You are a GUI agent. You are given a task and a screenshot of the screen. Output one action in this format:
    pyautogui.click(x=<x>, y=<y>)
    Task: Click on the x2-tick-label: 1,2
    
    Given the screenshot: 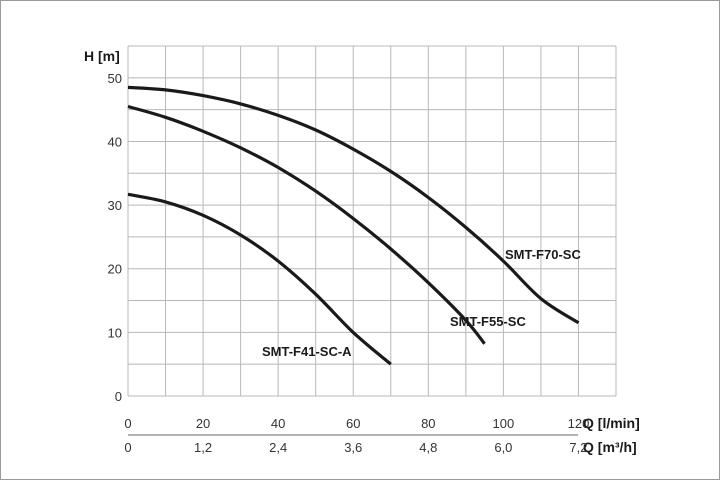 What is the action you would take?
    pyautogui.click(x=203, y=447)
    